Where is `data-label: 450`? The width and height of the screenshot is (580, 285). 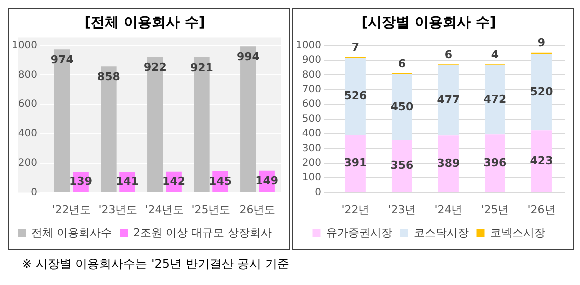
data-label: 450 is located at coordinates (402, 107).